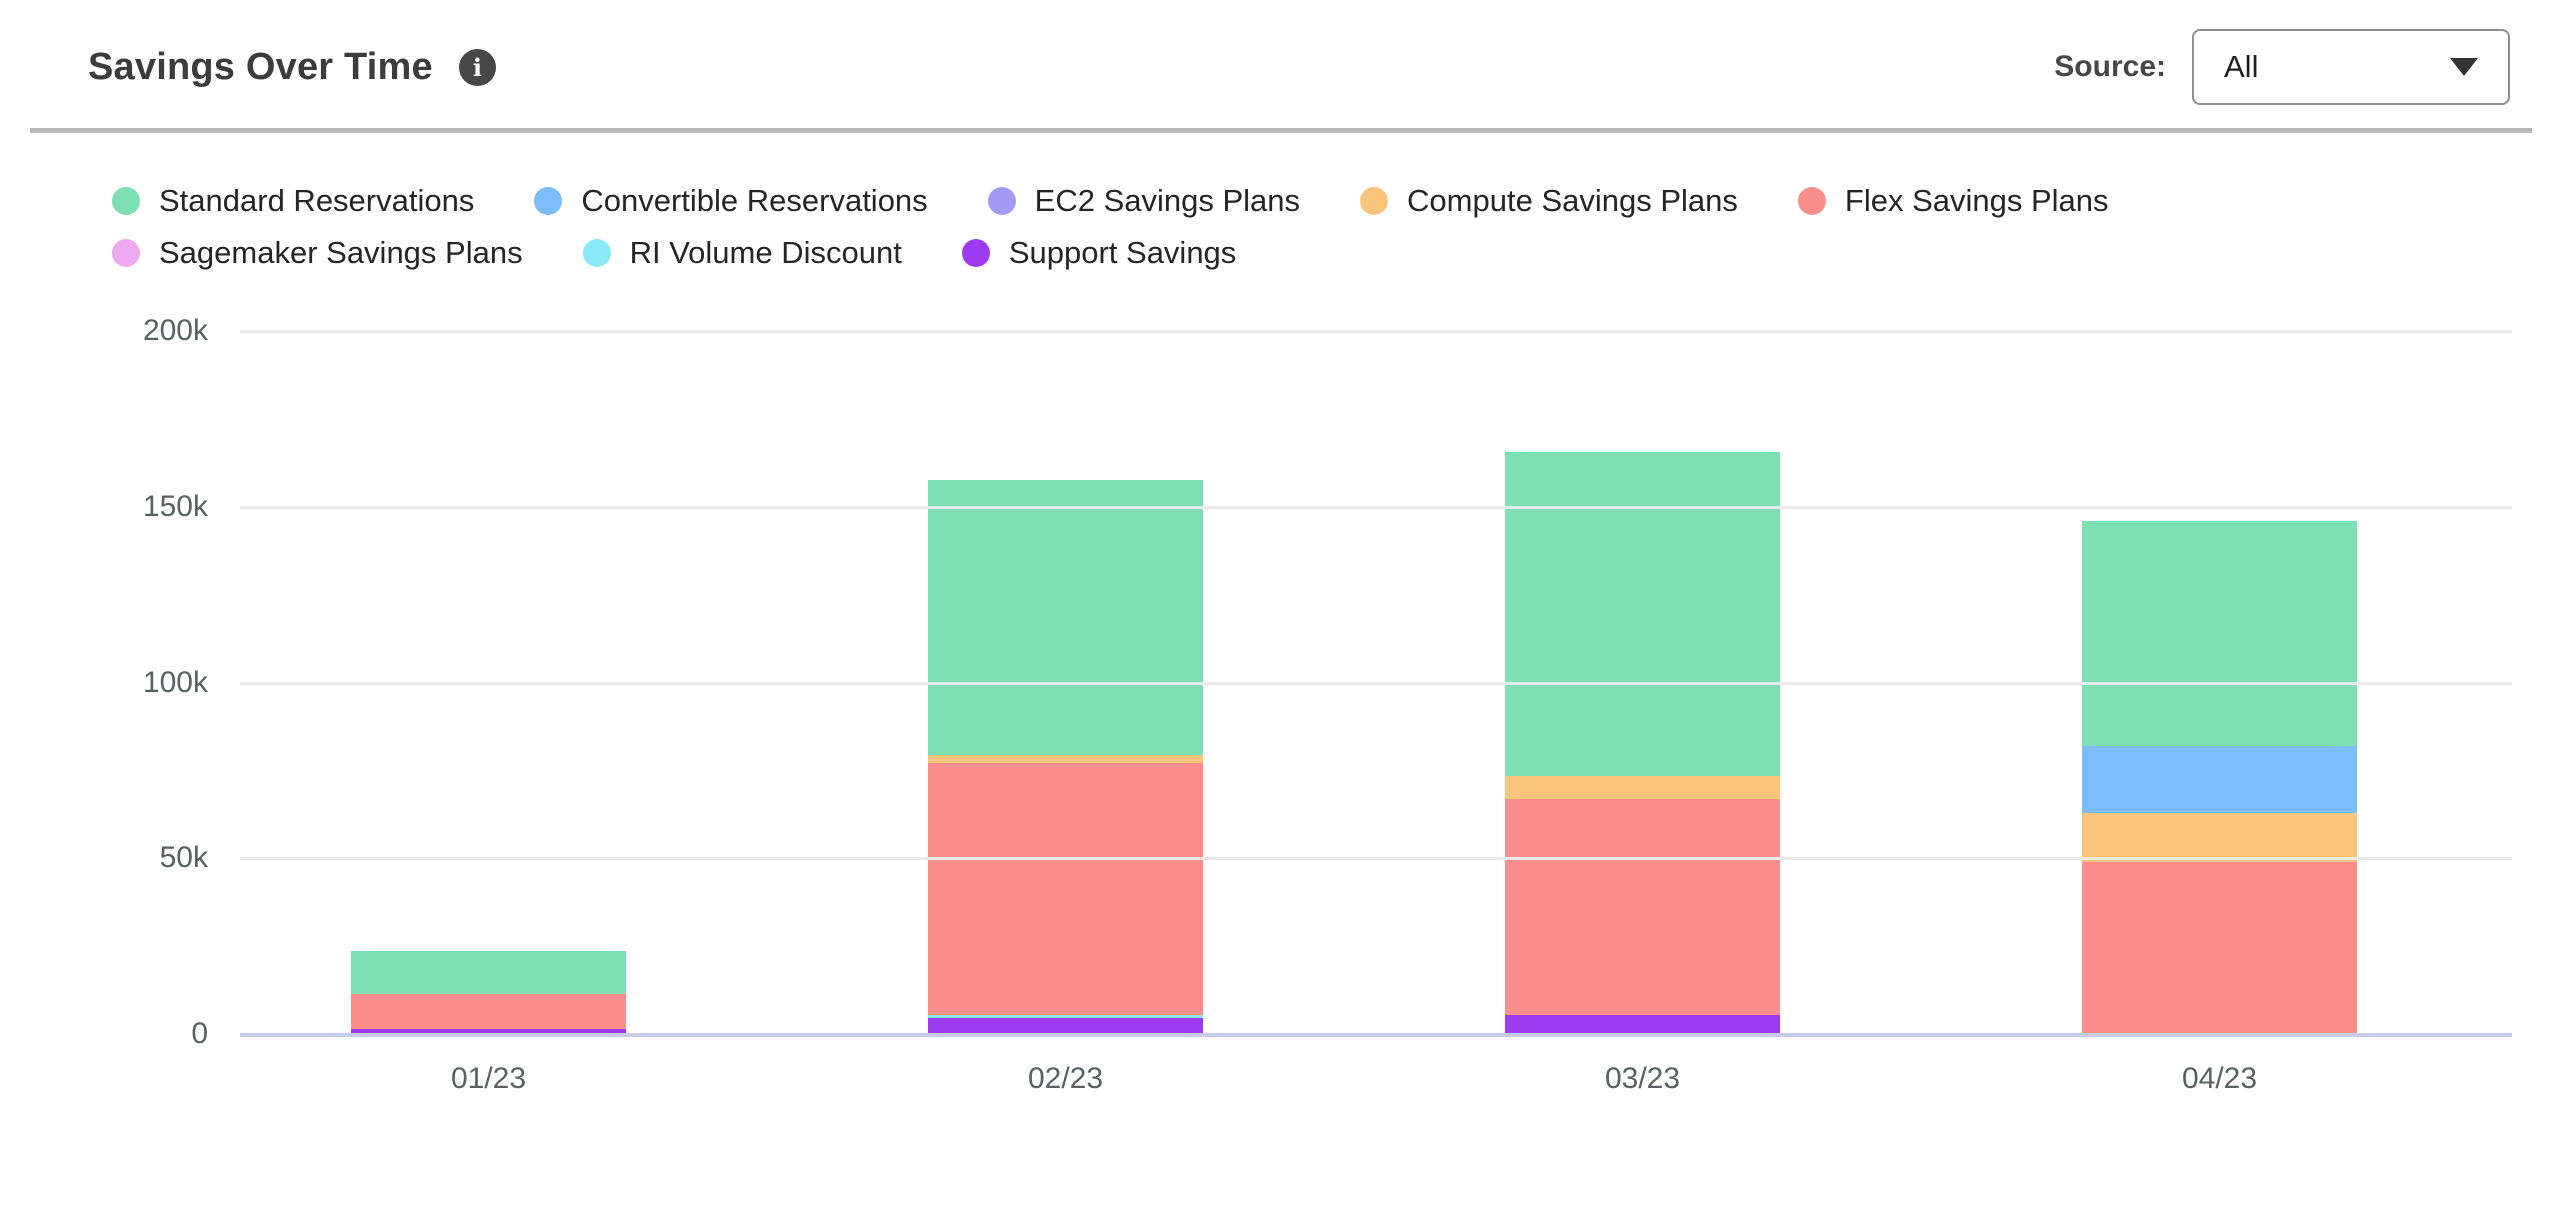 This screenshot has width=2562, height=1222. I want to click on legend-label: Standard Reservations, so click(317, 200).